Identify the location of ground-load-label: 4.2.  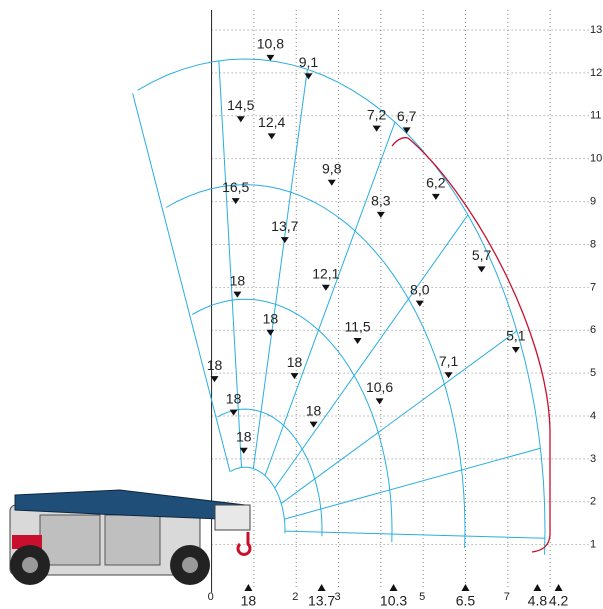
(559, 601).